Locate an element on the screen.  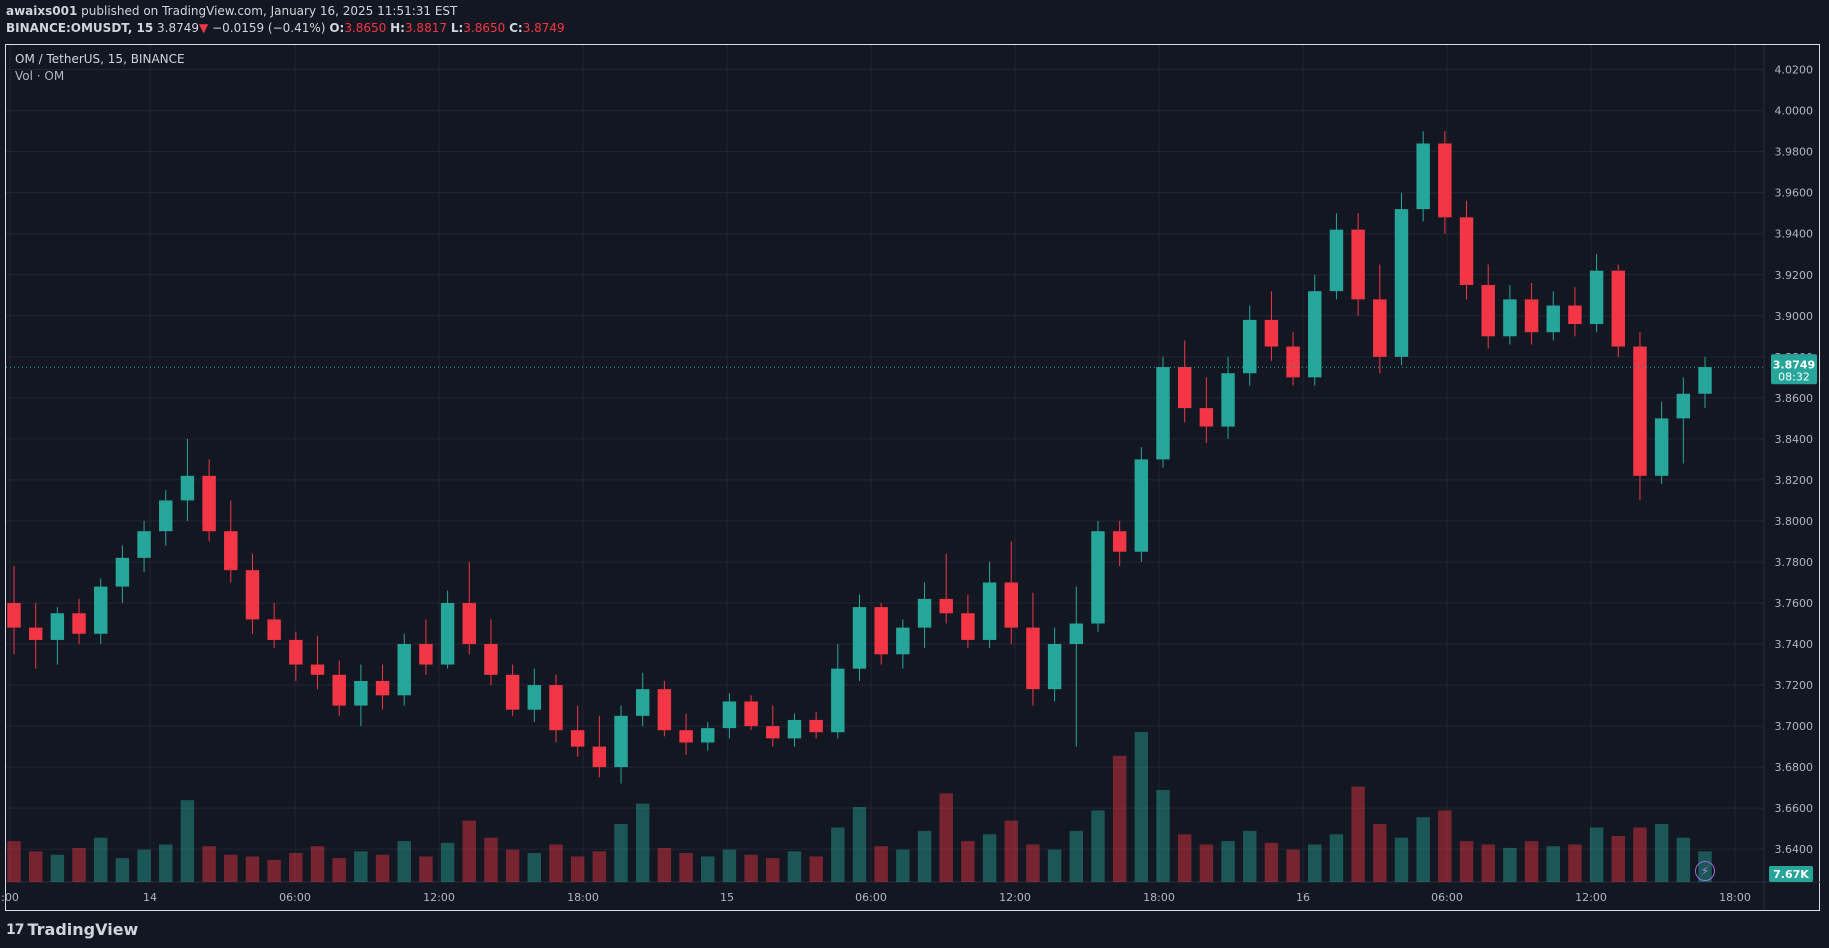
price-tick-label: 3.9000 is located at coordinates (1794, 316).